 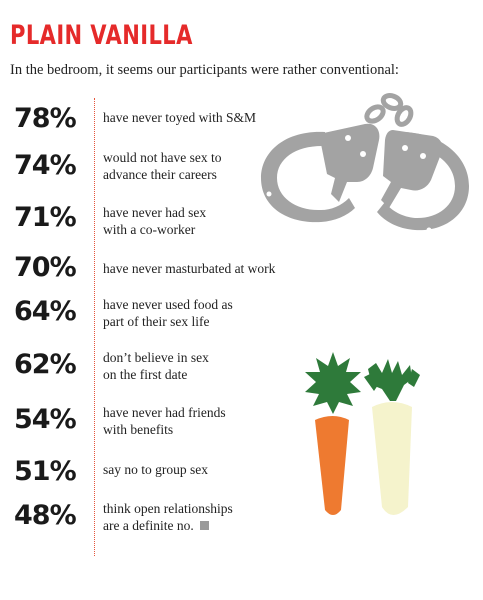 I want to click on stat-percent: 64%, so click(x=45, y=311).